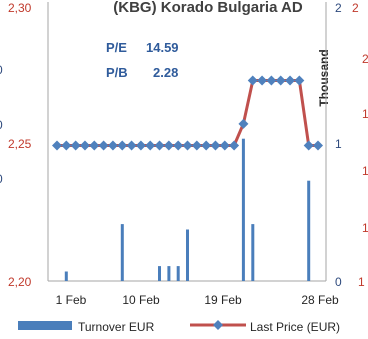  Describe the element at coordinates (324, 77) in the screenshot. I see `turnover-axis-label: Thousand` at that location.